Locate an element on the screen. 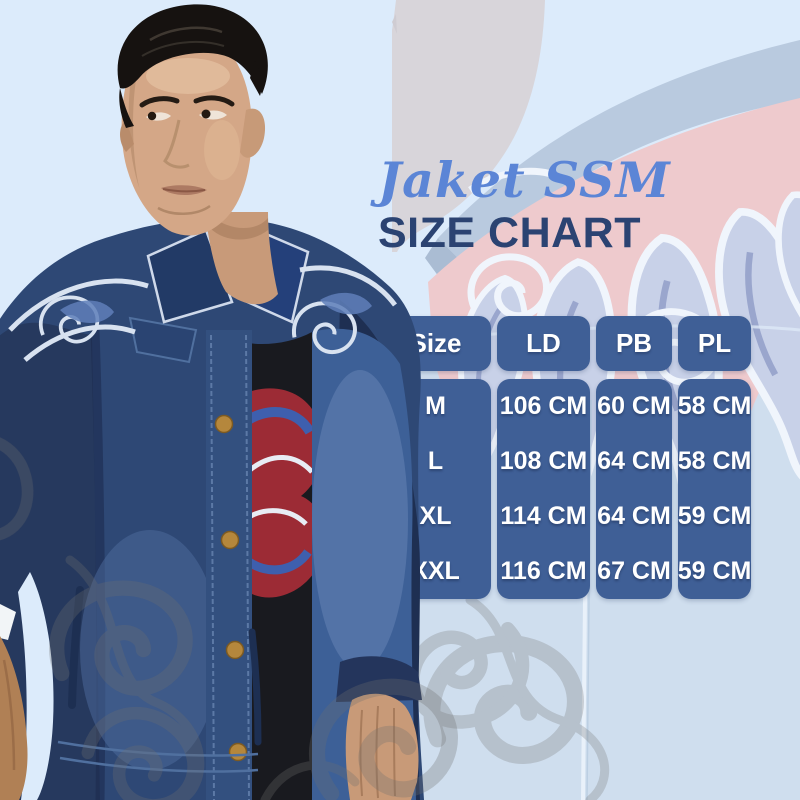 Image resolution: width=800 pixels, height=800 pixels. title-block: Jaket SSM SIZE CHART is located at coordinates (524, 203).